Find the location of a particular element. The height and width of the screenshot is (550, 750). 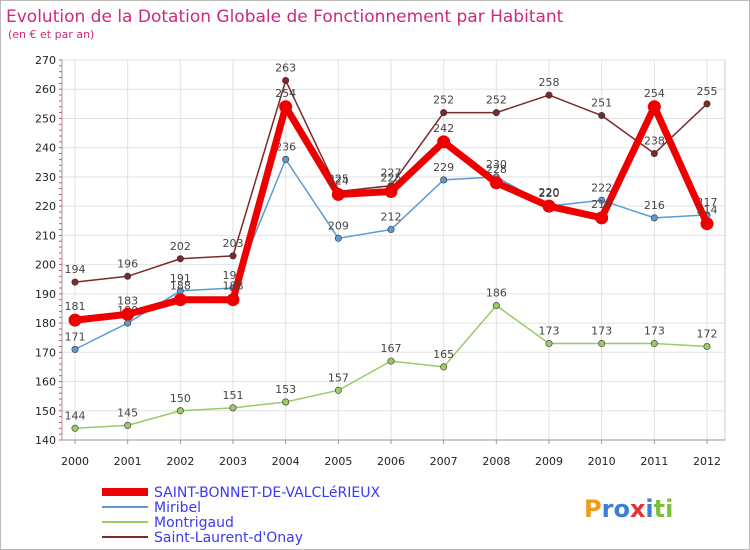

data-label-2: 167 is located at coordinates (391, 348).